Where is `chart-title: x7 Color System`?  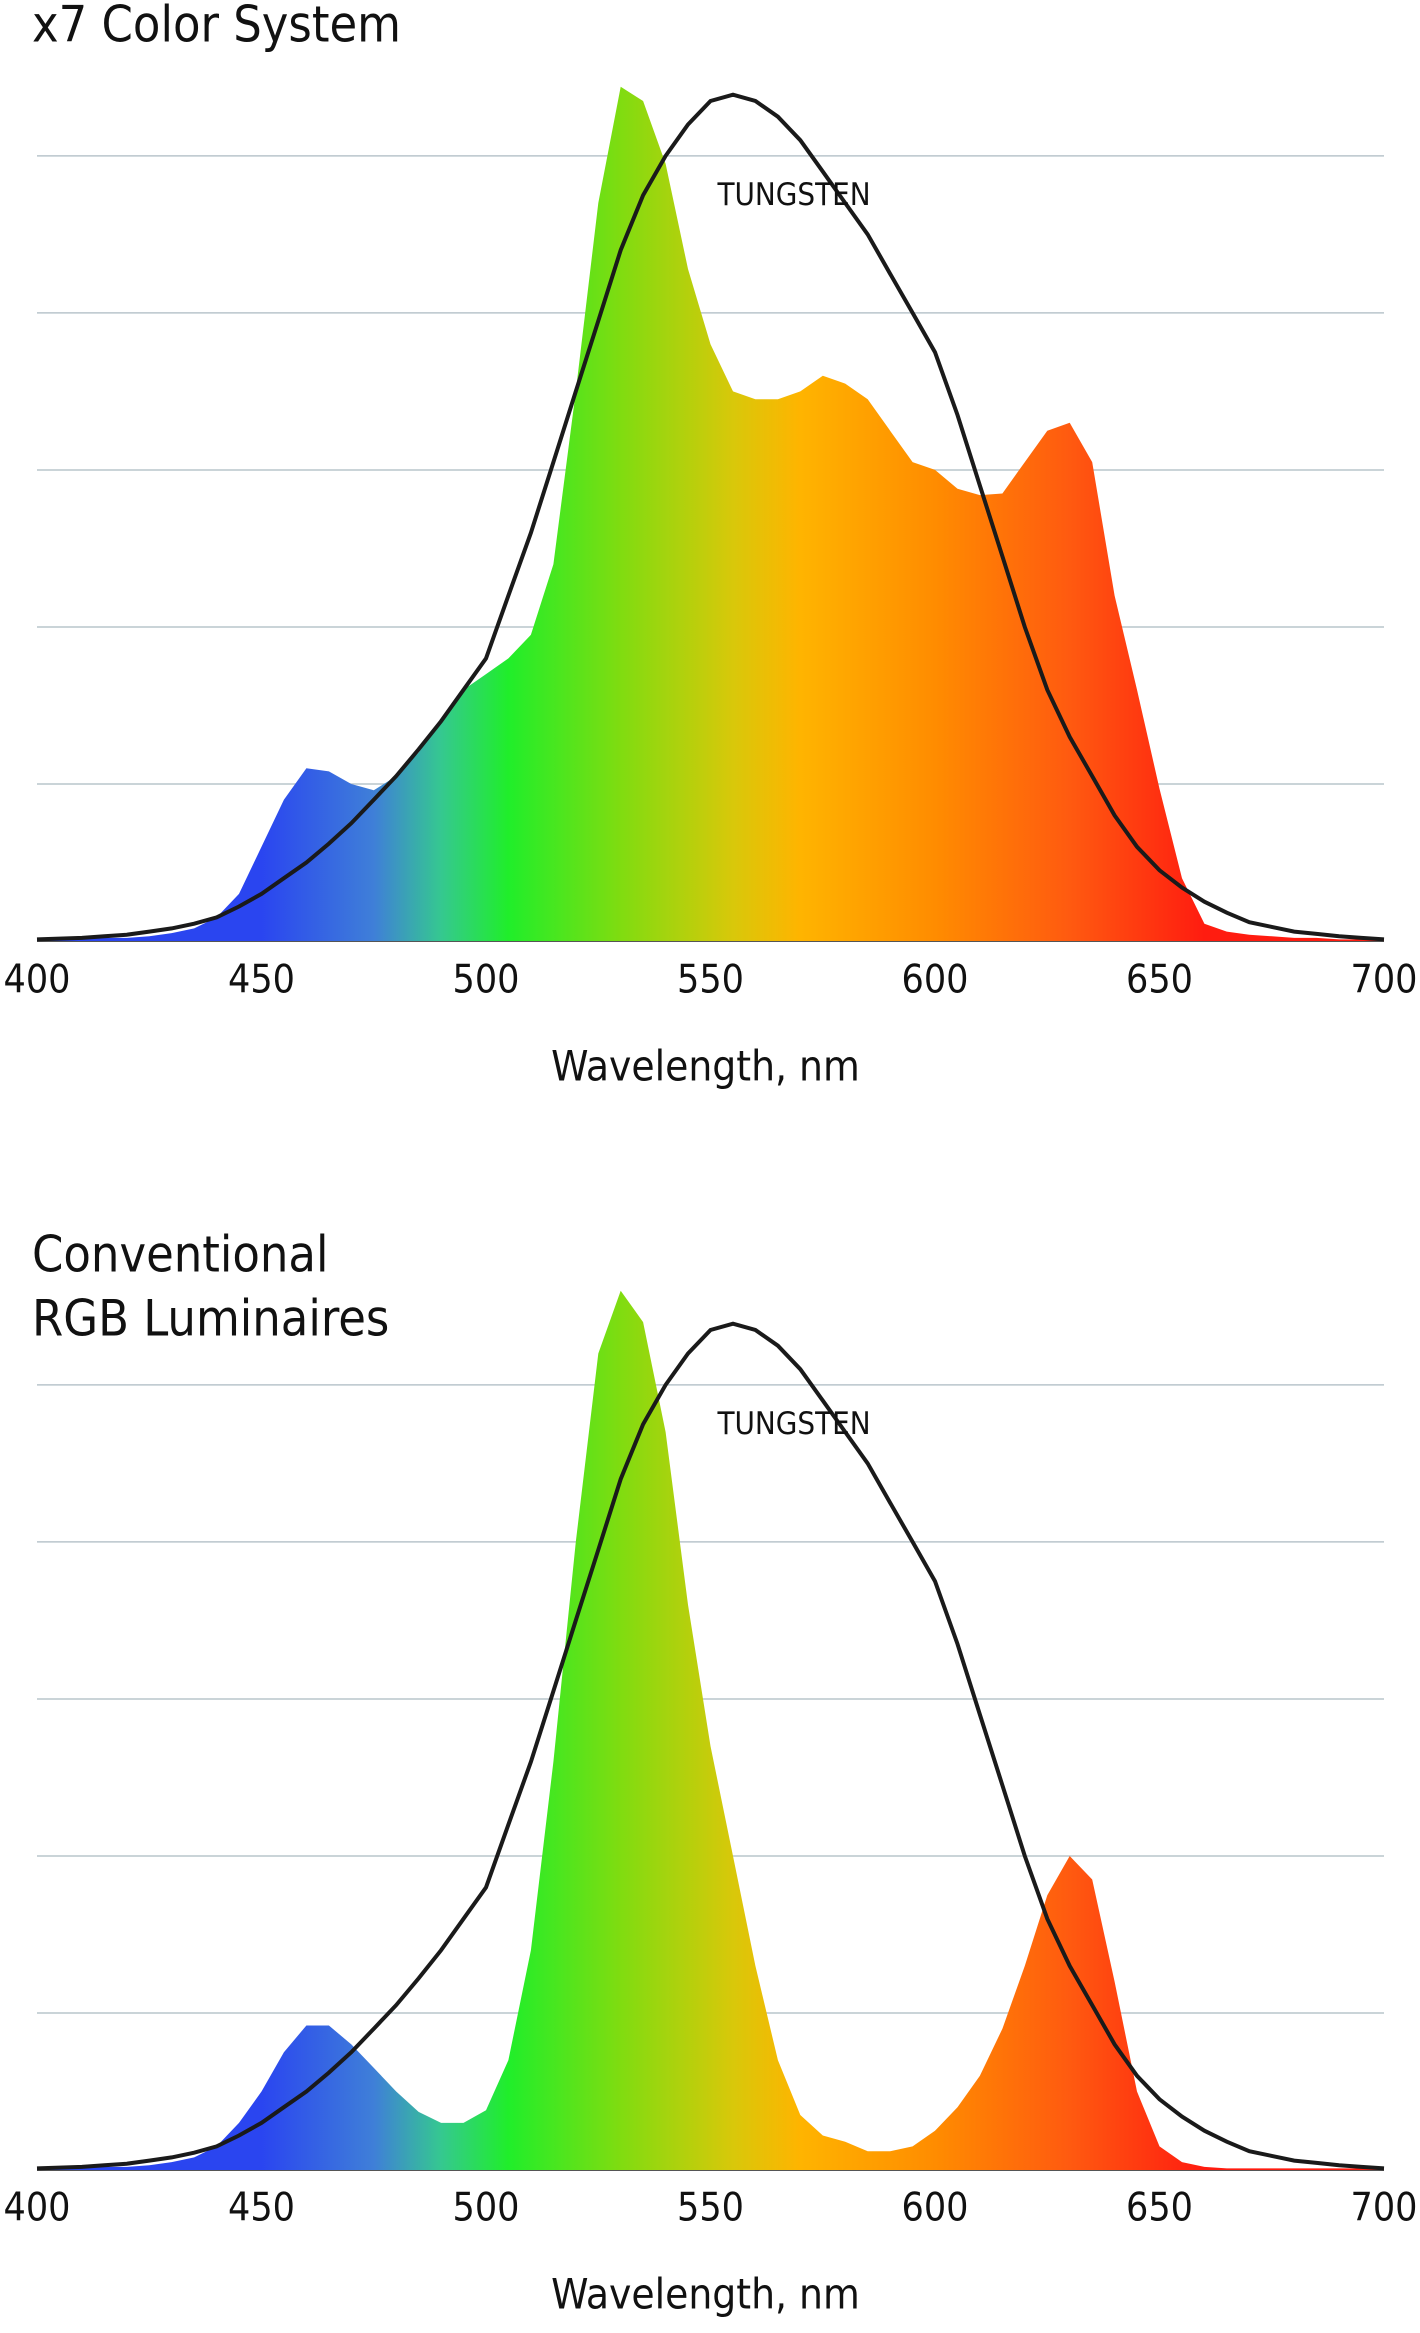 chart-title: x7 Color System is located at coordinates (216, 27).